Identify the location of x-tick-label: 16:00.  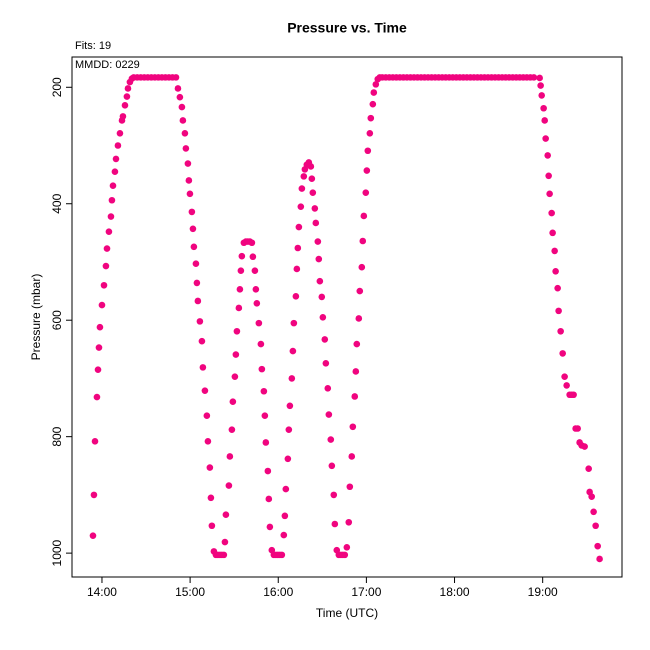
(278, 592).